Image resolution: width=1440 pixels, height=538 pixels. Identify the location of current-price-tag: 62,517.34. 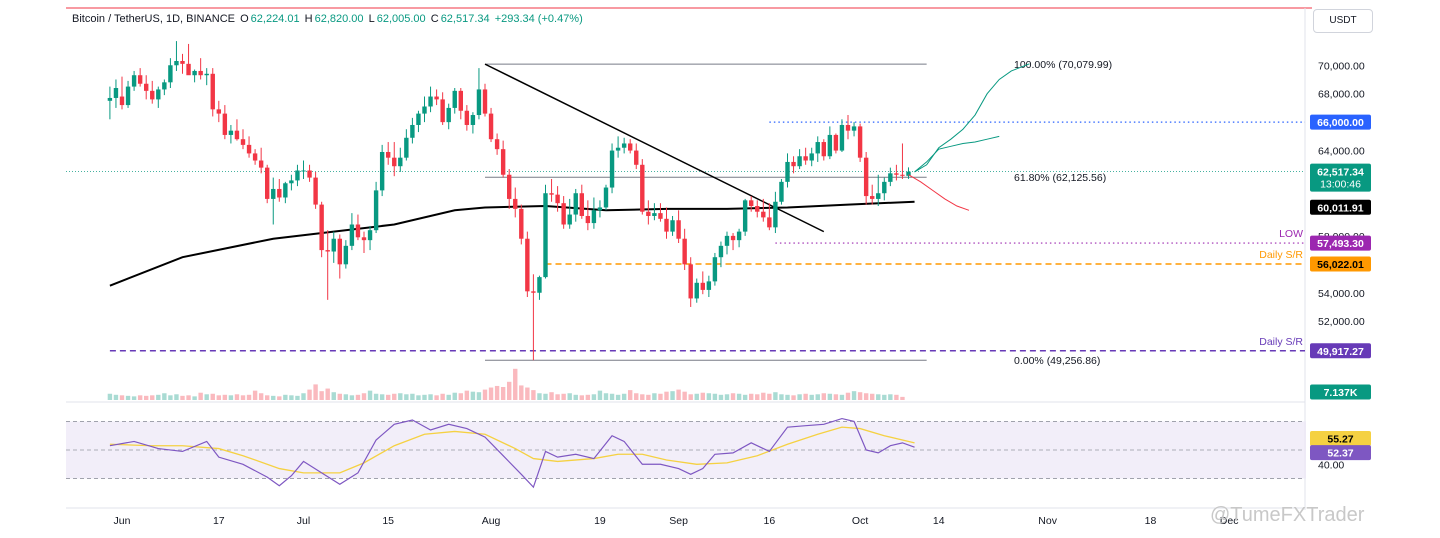
(1340, 173).